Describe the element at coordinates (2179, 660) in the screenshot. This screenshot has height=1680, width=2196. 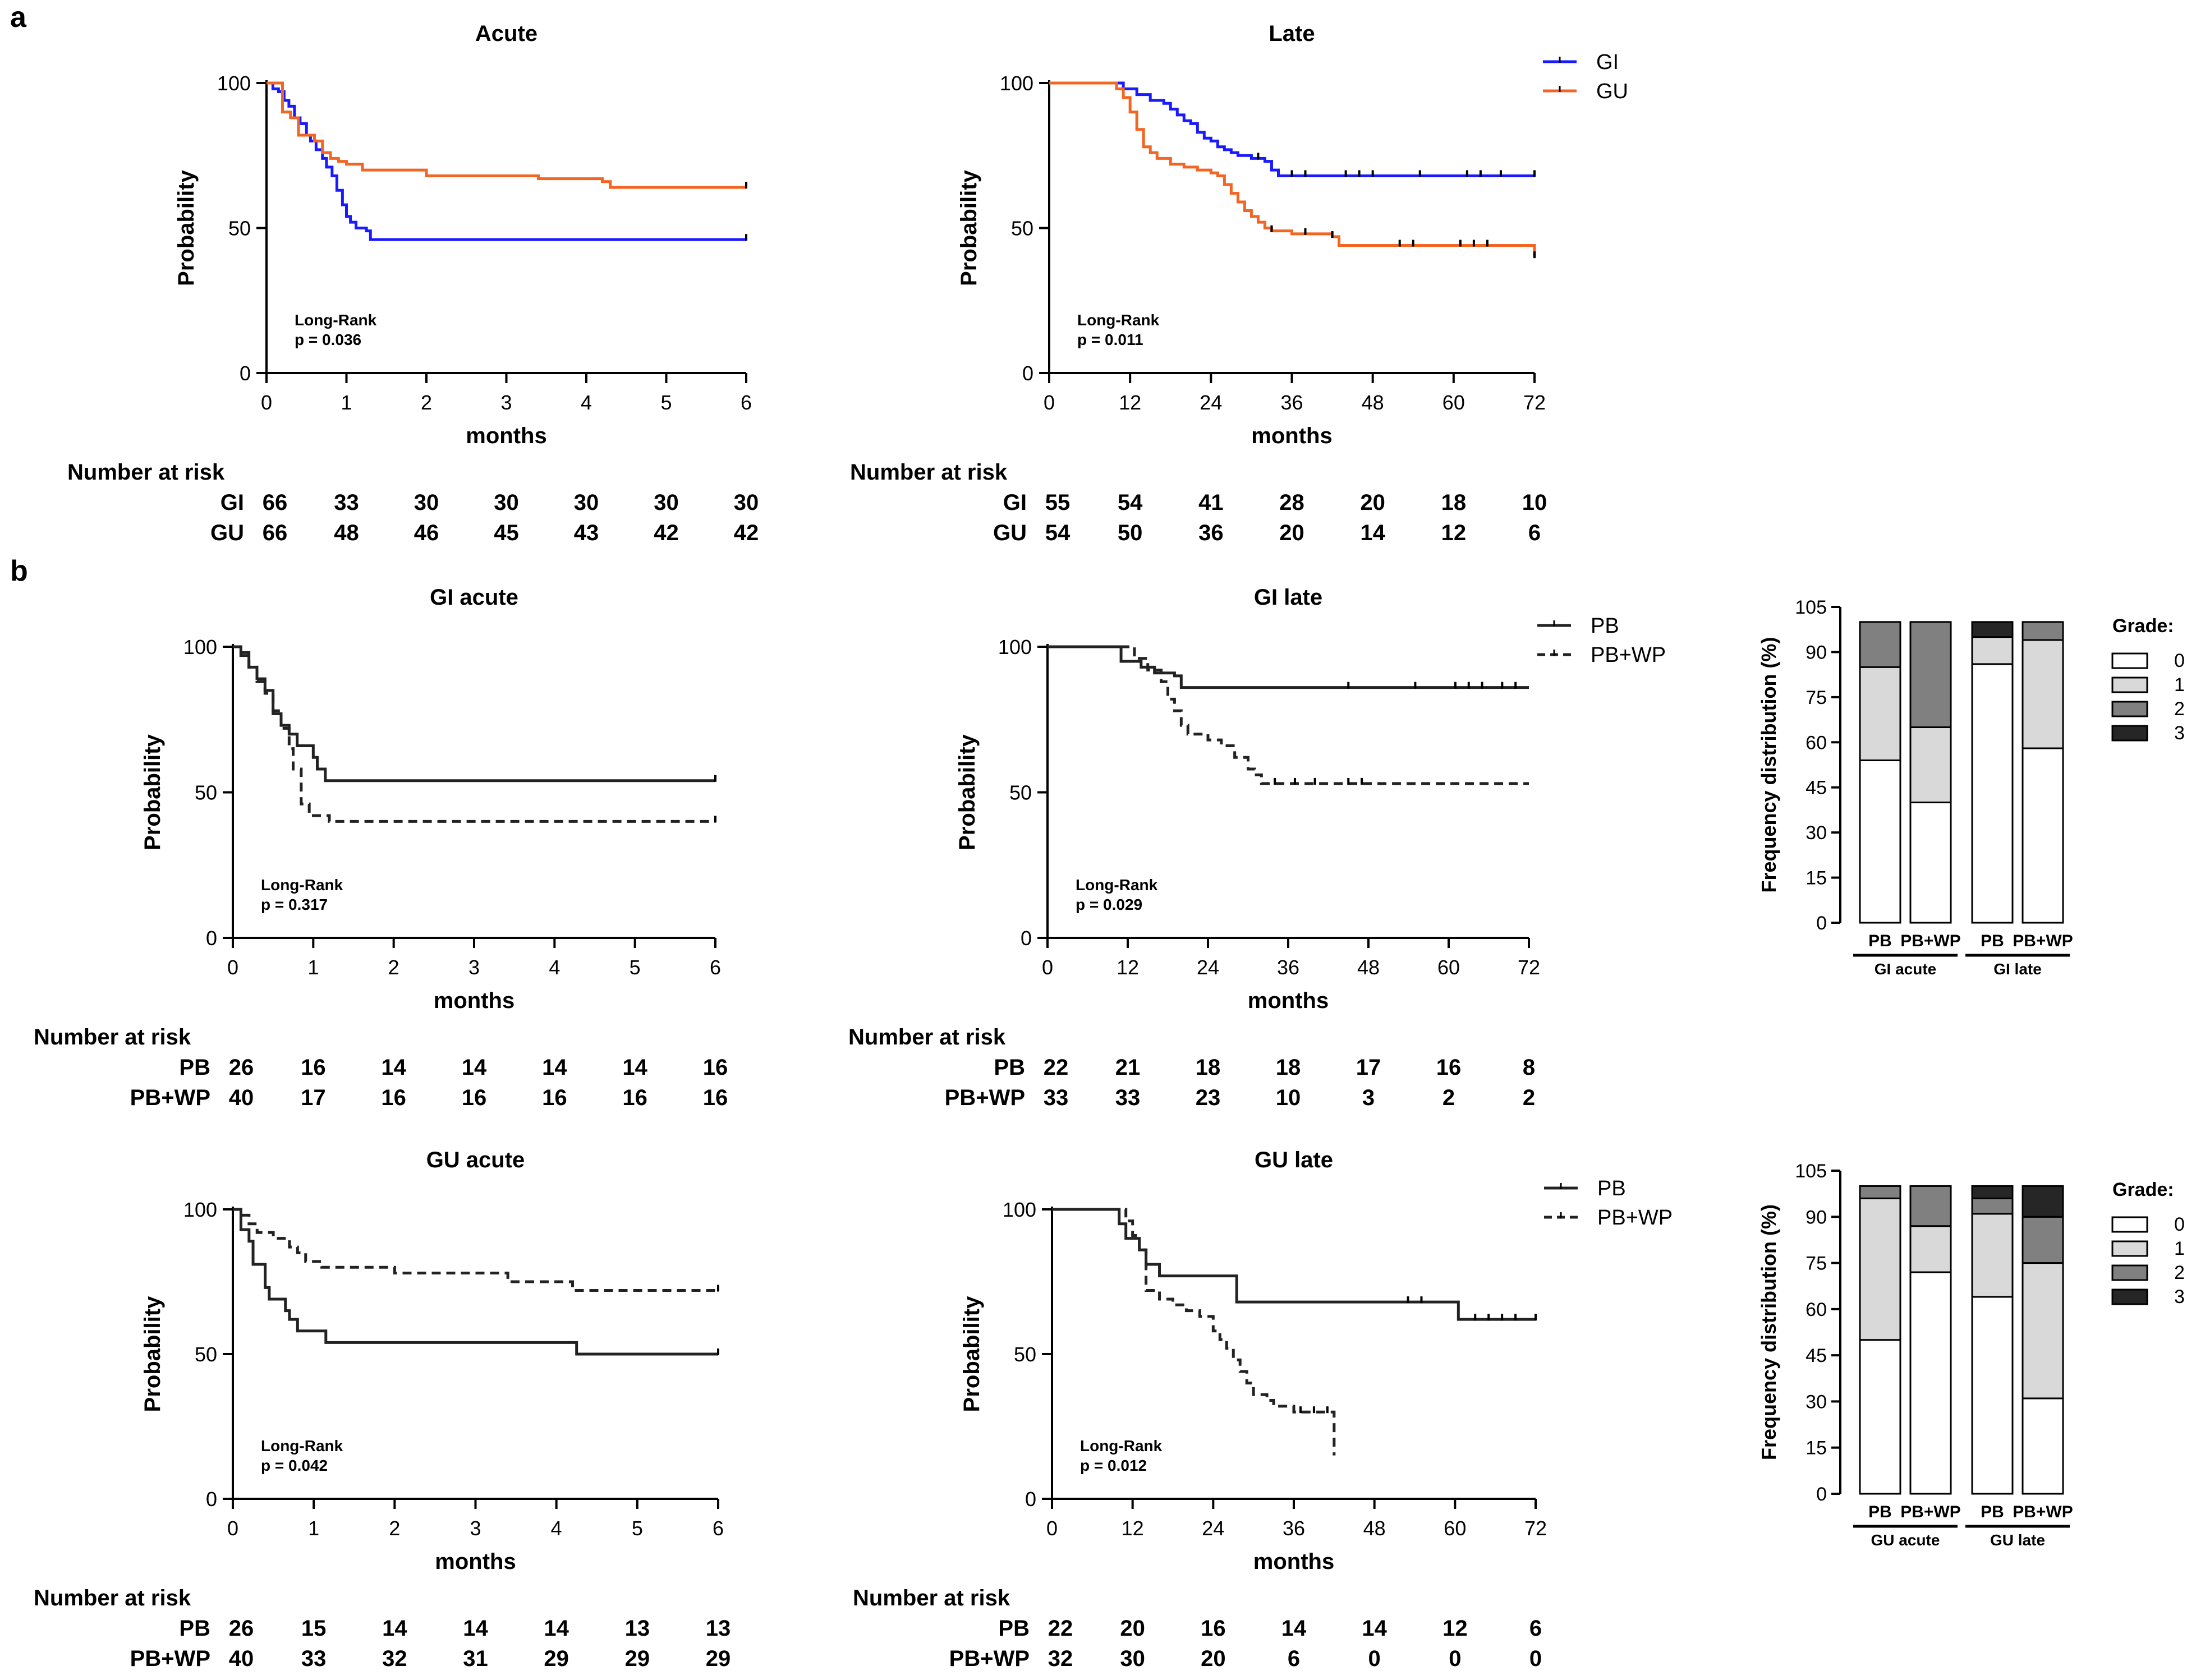
I see `legend-label: 0` at that location.